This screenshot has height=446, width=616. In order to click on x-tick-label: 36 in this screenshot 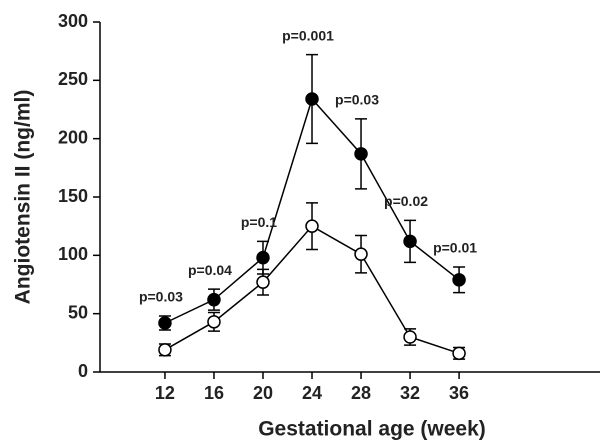, I will do `click(459, 393)`.